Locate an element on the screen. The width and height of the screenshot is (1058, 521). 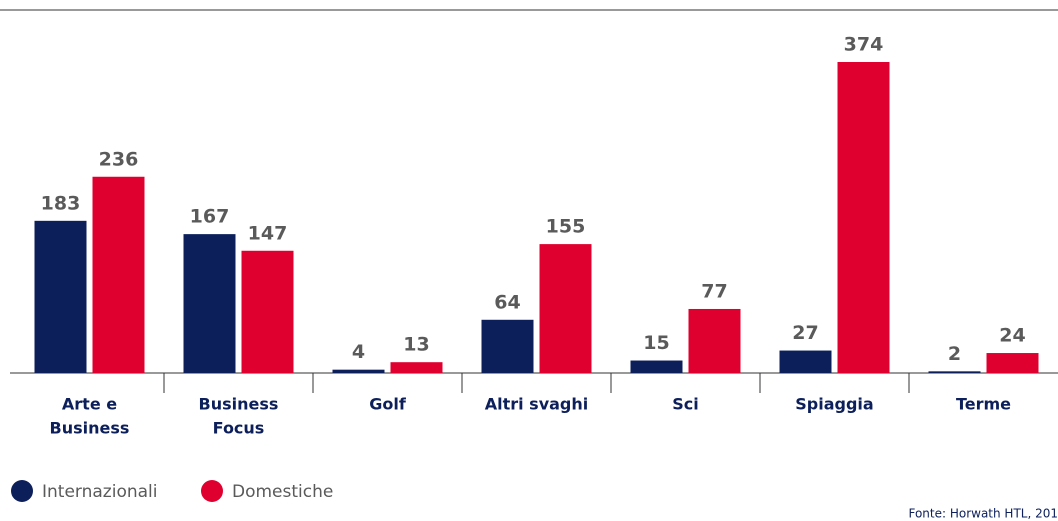
x-tick-label: Sci is located at coordinates (685, 404).